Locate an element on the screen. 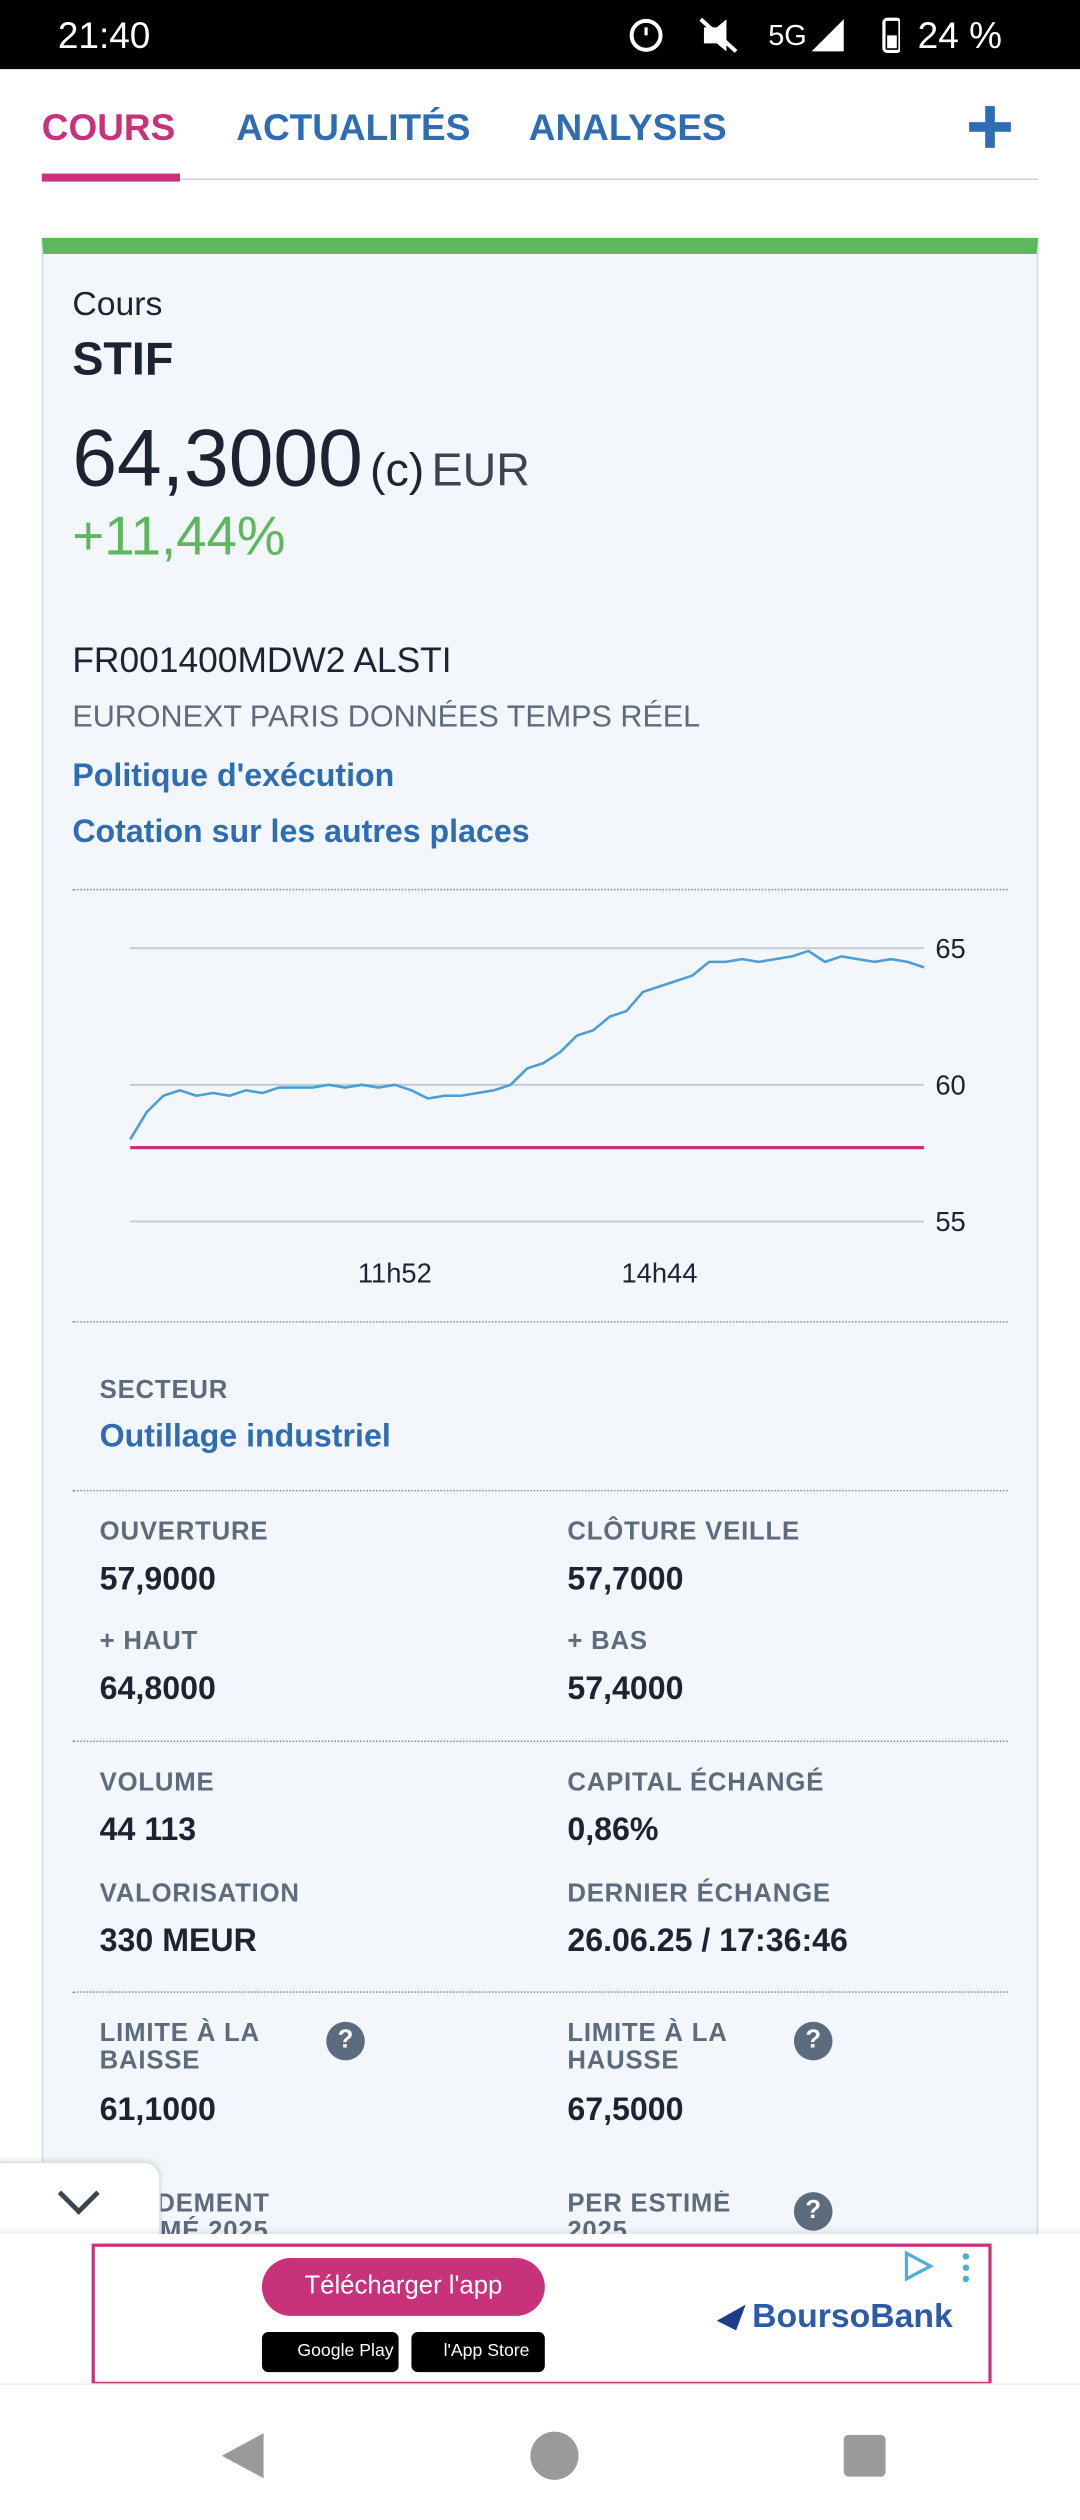  stat-label: + BAS is located at coordinates (607, 1642).